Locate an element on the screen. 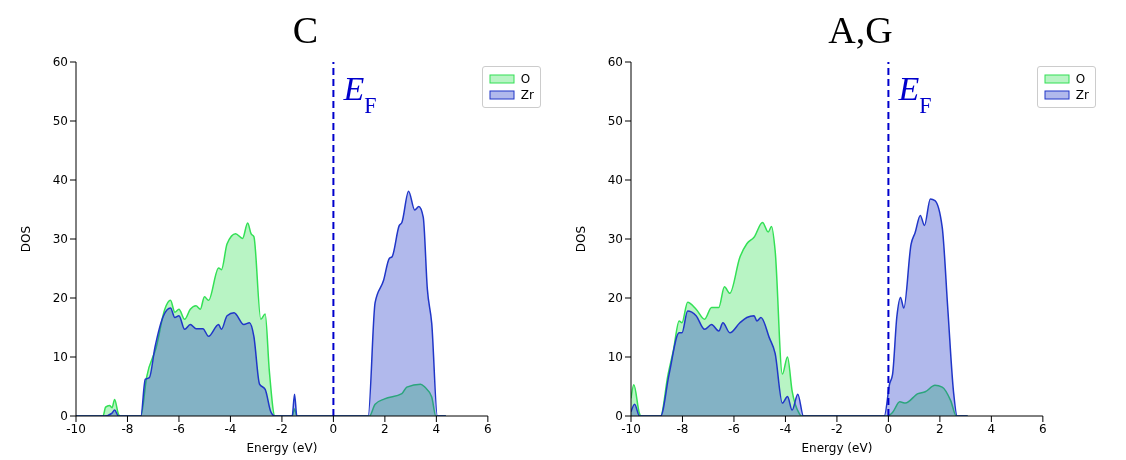 This screenshot has height=460, width=1126. chart-title: A,G is located at coordinates (860, 30).